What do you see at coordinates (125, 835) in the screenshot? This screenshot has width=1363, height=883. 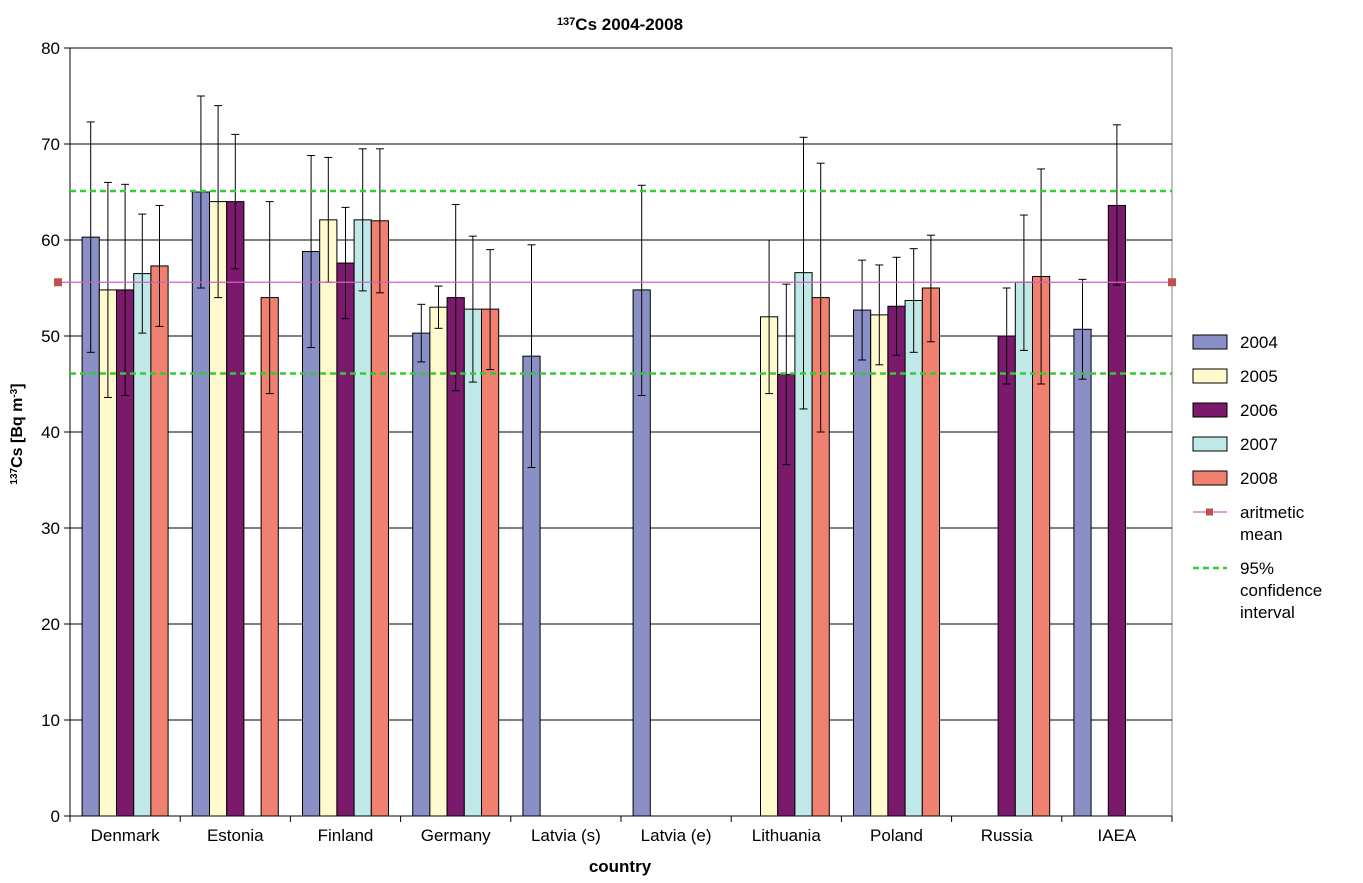 I see `x-tick-label: Denmark` at bounding box center [125, 835].